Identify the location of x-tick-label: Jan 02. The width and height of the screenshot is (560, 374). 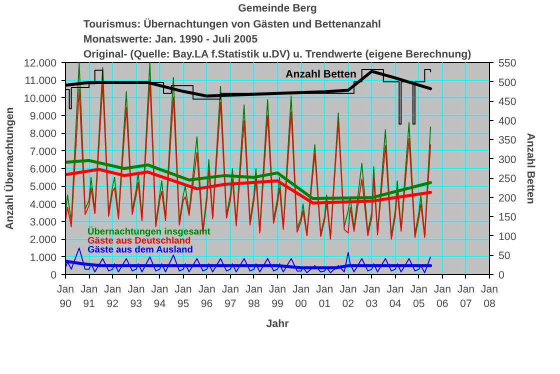
(348, 297).